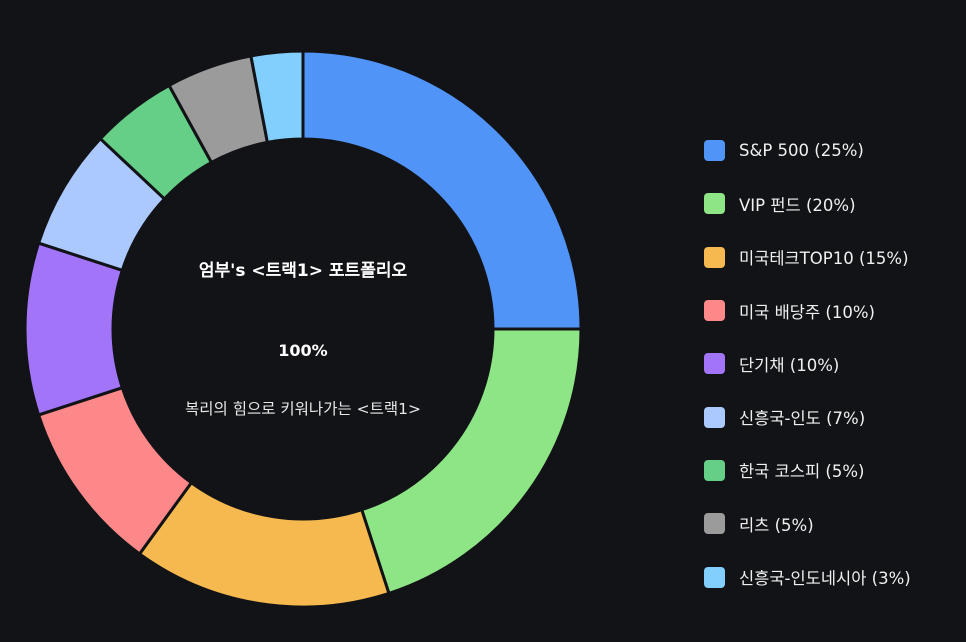 The width and height of the screenshot is (966, 642). I want to click on legend-item-2: VIP 펀드 (20%), so click(807, 203).